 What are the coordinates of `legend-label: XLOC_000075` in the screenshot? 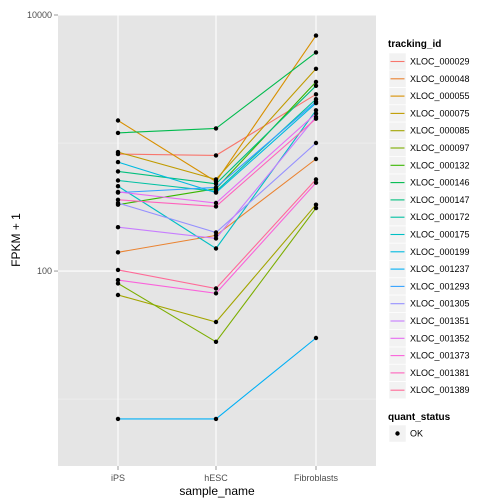 It's located at (440, 113).